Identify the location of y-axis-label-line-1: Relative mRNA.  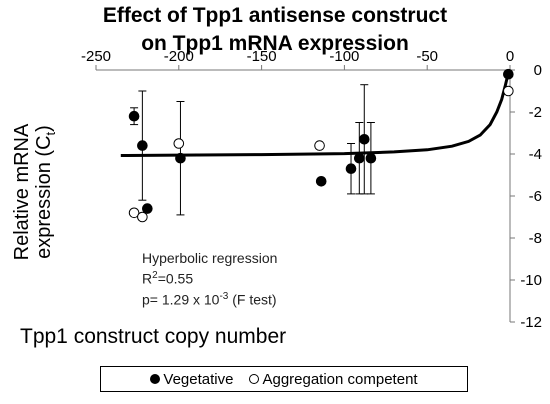
(22, 192).